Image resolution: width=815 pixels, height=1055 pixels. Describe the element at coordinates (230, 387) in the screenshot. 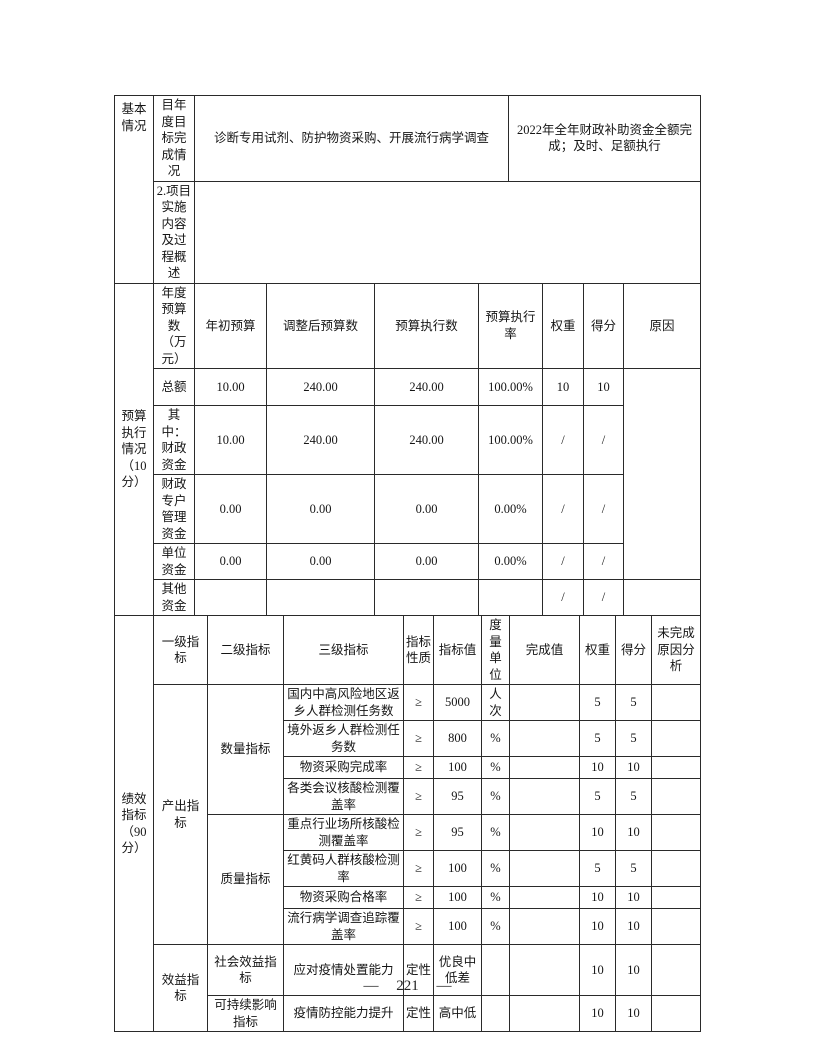

I see `budget-initial-cell: 10.00` at that location.